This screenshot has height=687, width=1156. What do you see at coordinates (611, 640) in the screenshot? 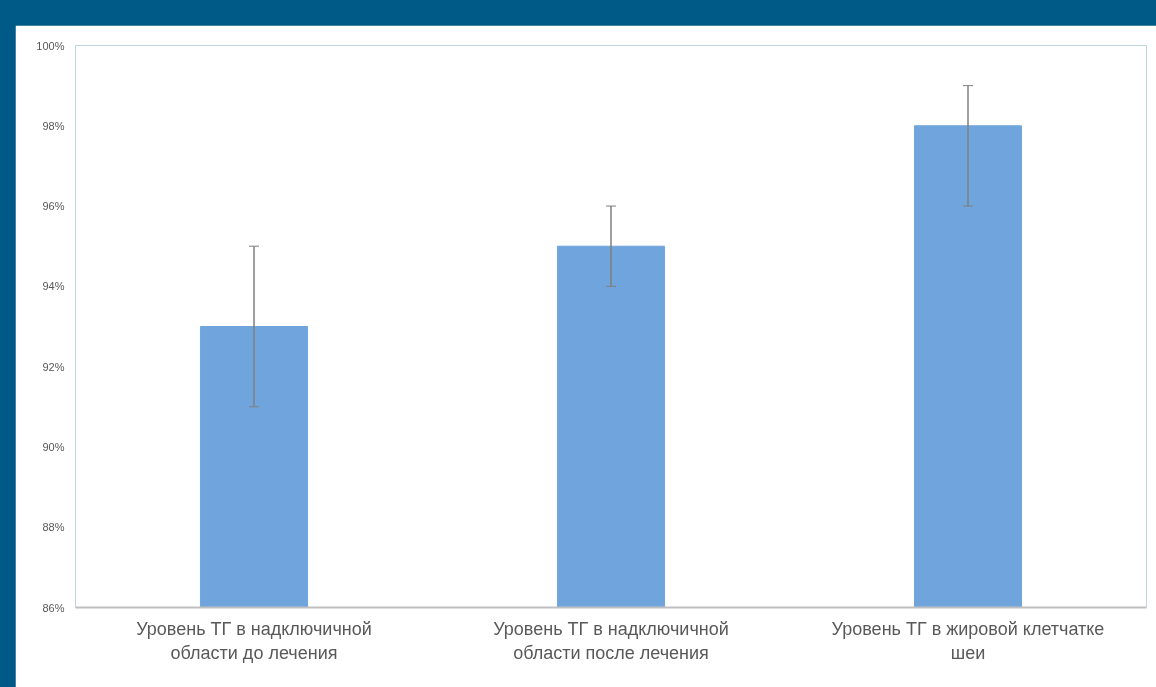
I see `x-tick-label: Уровень ТГ в надключичной области после лечения` at bounding box center [611, 640].